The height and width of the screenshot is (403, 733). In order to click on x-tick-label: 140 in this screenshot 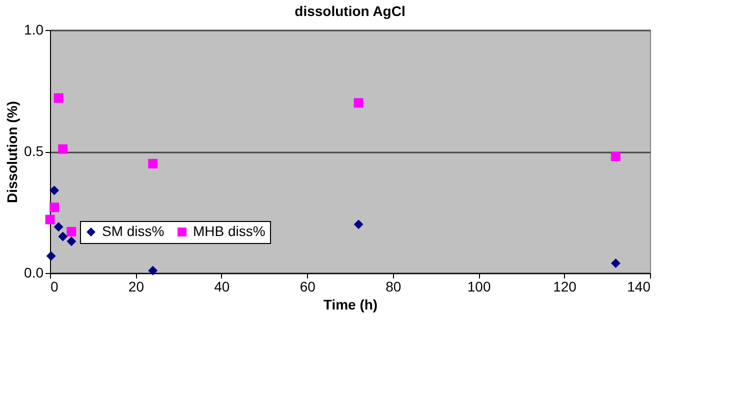, I will do `click(639, 286)`.